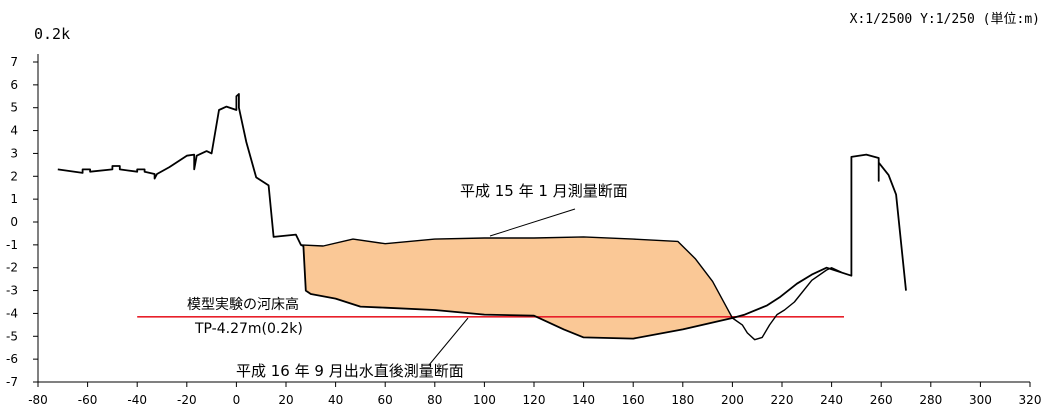  I want to click on x-tick-label: 320, so click(1030, 400).